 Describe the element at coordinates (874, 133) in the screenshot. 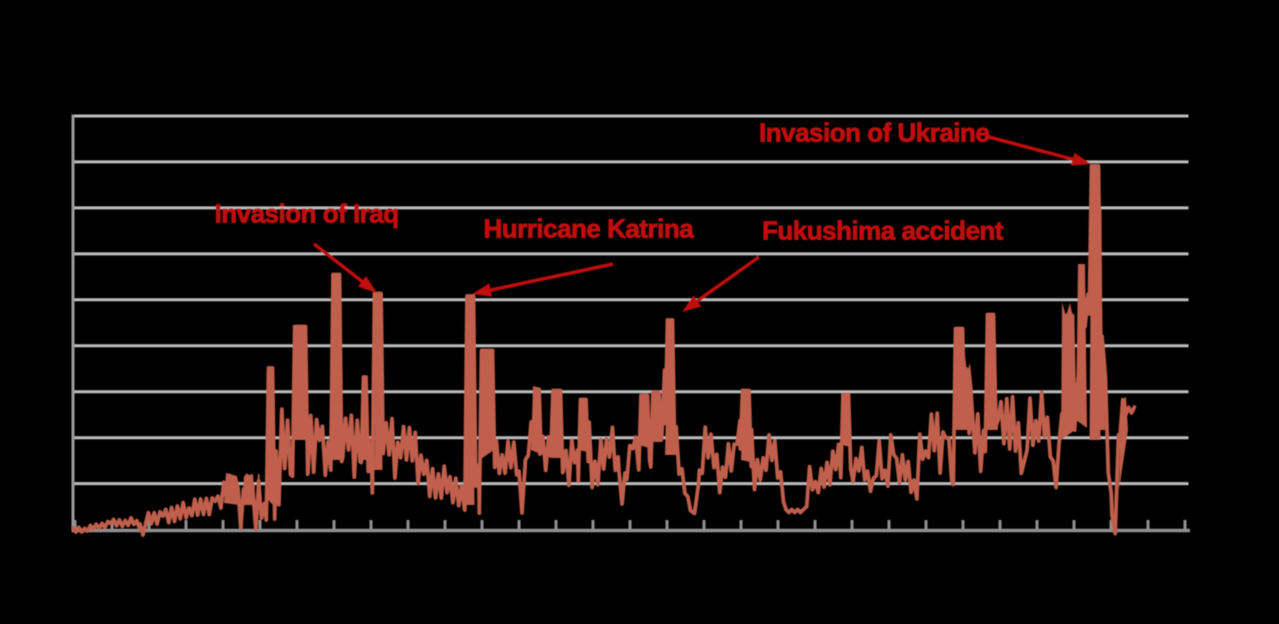

I see `svg-text: Invasion of Ukraine` at that location.